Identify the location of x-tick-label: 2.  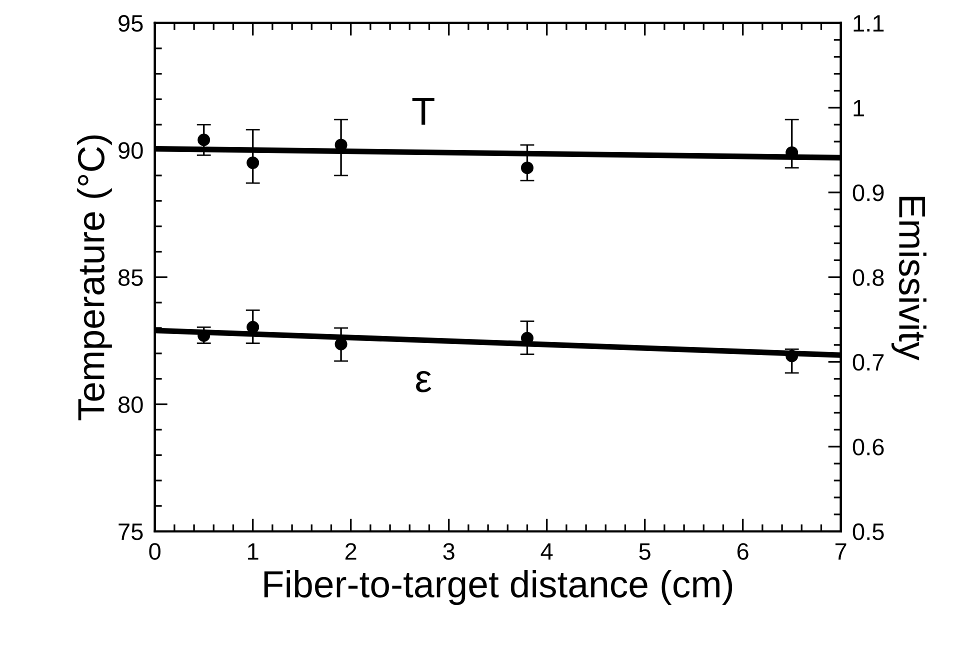
(350, 551).